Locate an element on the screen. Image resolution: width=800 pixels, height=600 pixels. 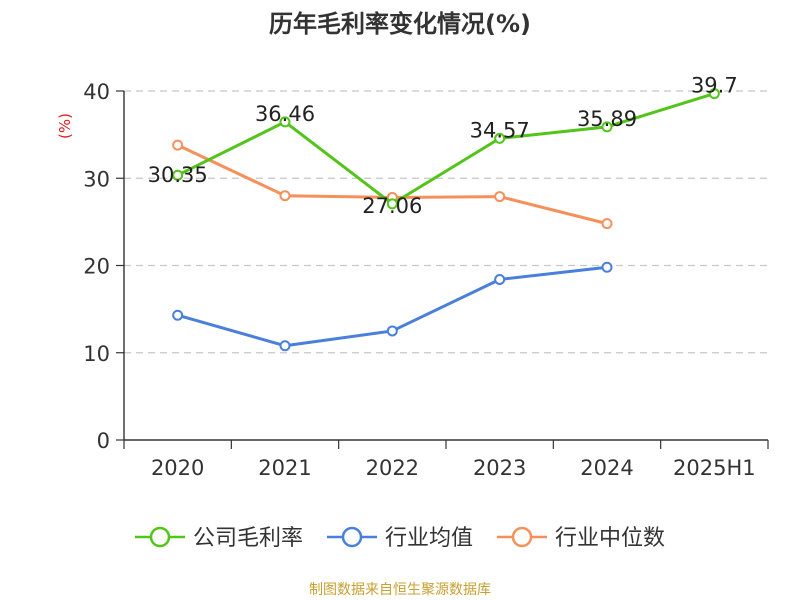
data-label: 30.35 is located at coordinates (178, 175).